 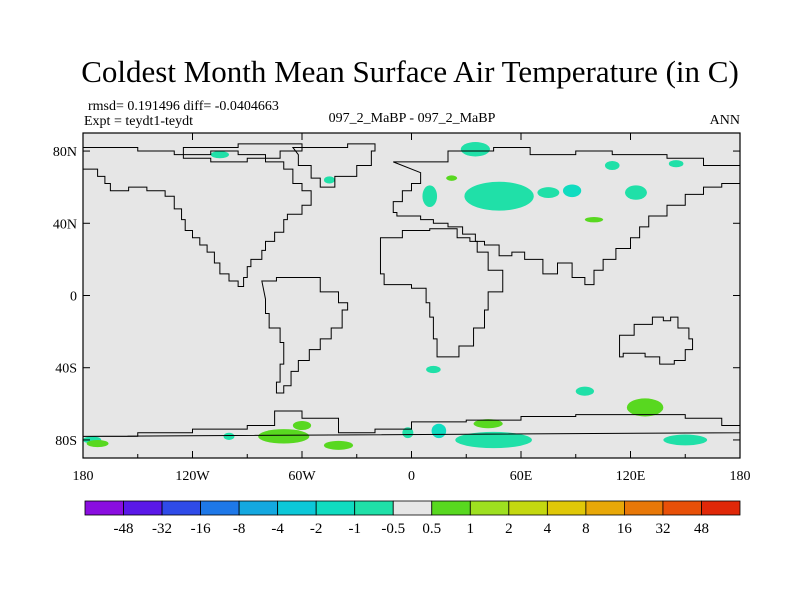 I want to click on colorbar-label-7: -0.5, so click(x=393, y=529).